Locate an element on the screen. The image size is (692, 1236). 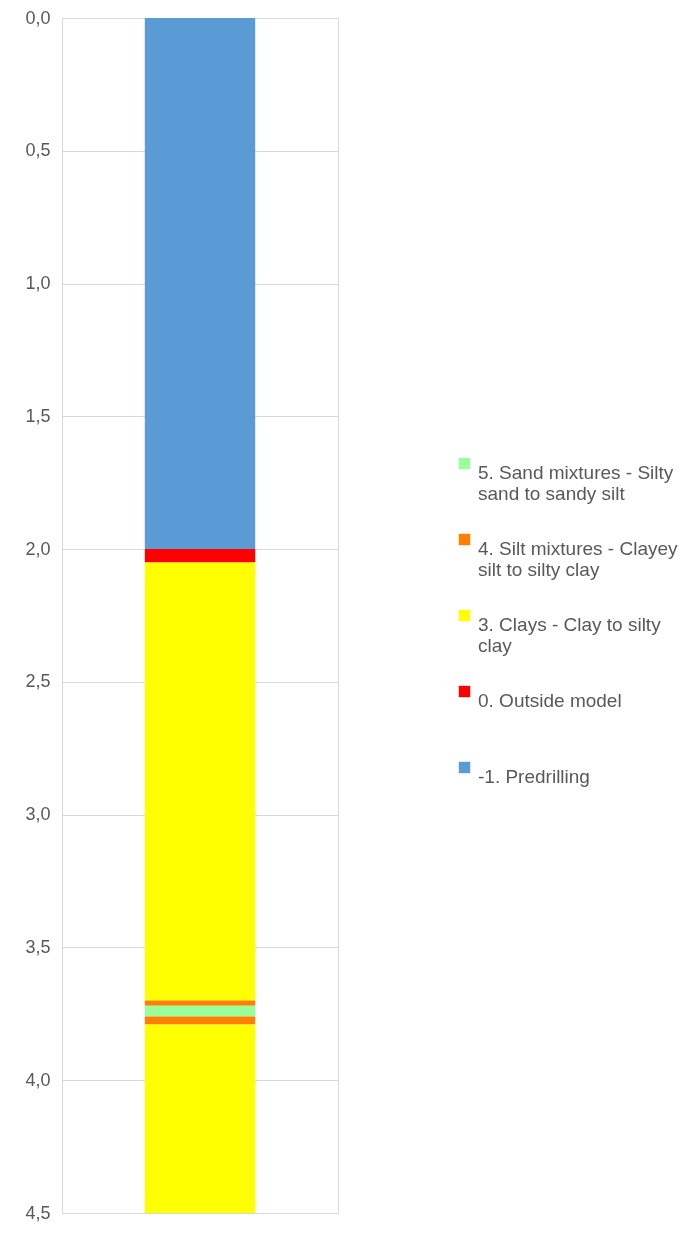
y-tick-label: 0,5 is located at coordinates (38, 150).